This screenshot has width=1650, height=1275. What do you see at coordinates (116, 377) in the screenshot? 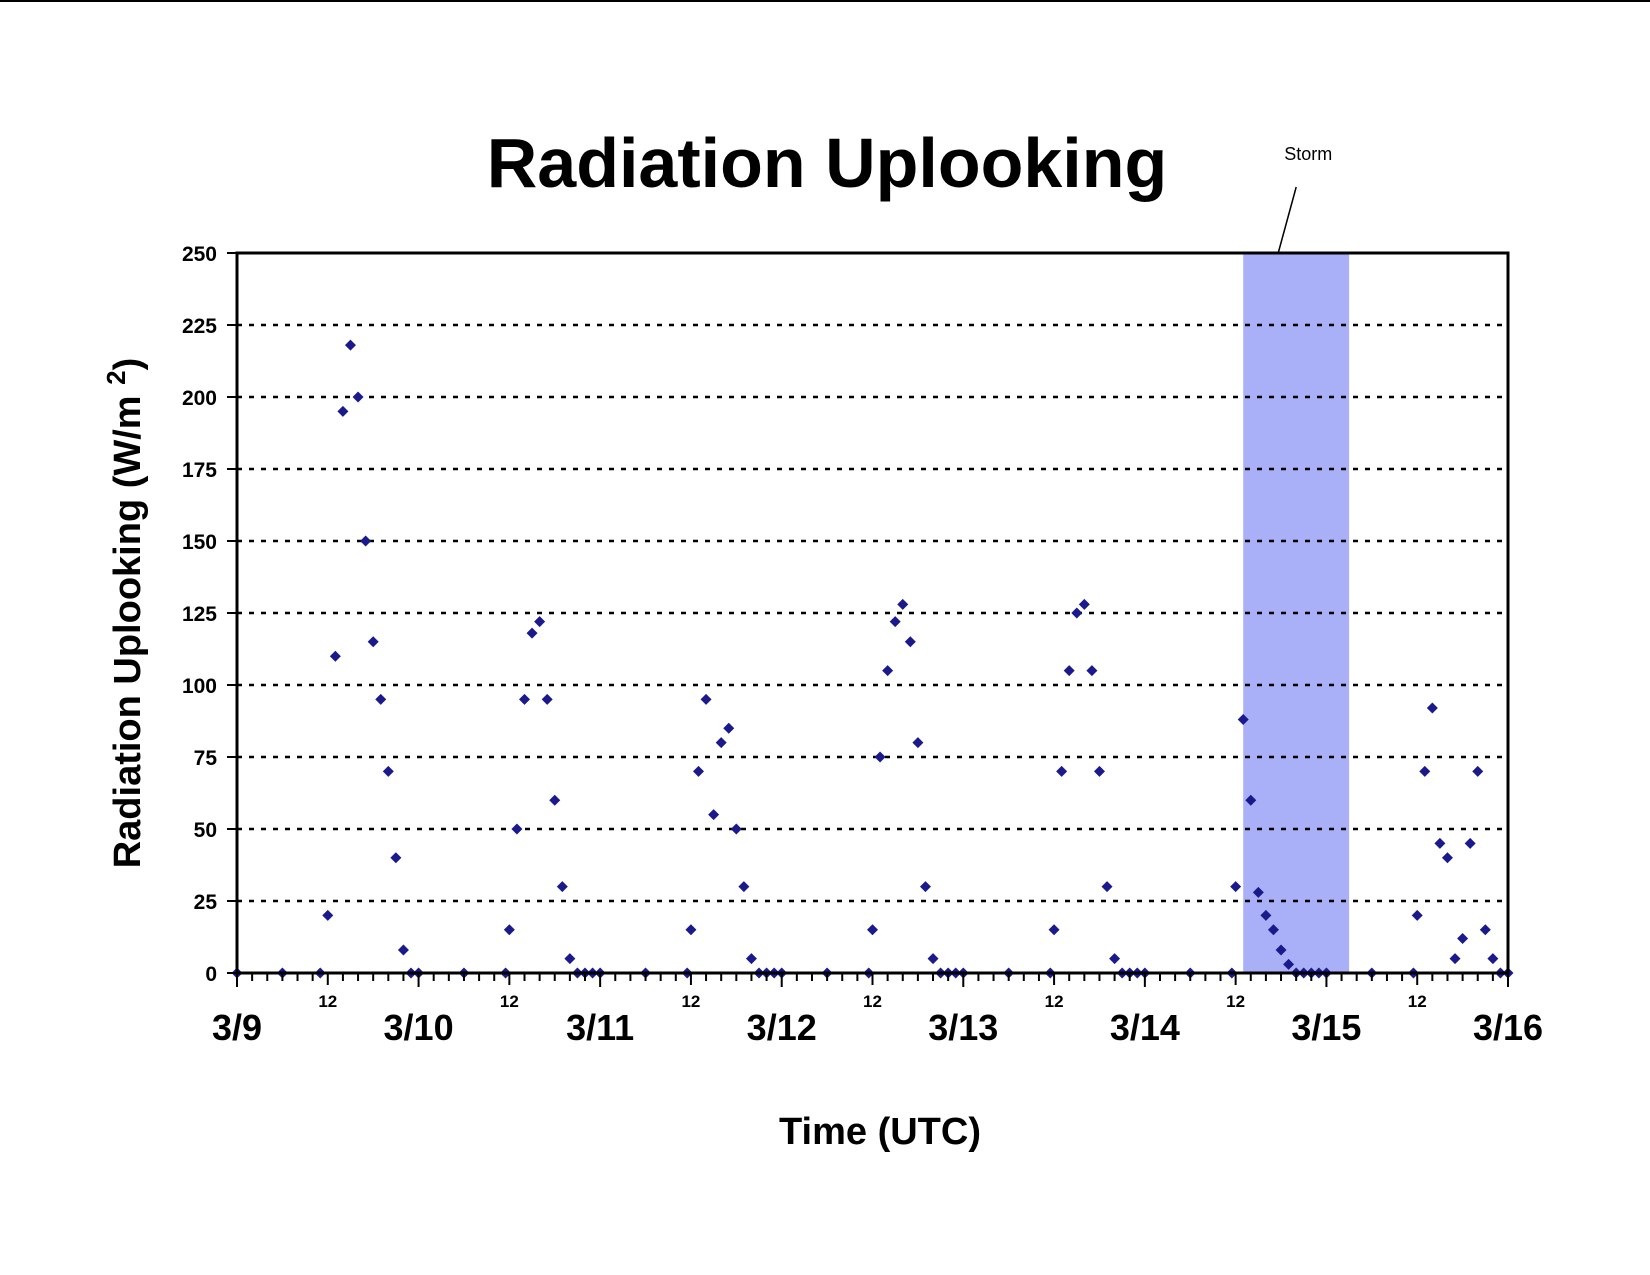
I see `y-axis-superscript: 2` at bounding box center [116, 377].